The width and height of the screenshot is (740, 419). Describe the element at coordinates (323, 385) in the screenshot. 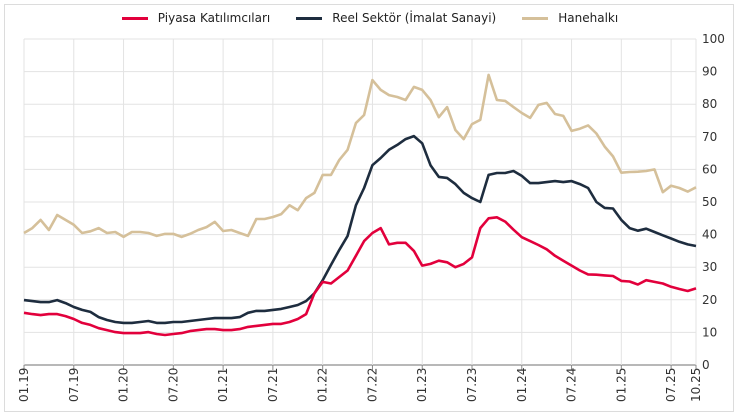

I see `x-tick-label: 01.22` at that location.